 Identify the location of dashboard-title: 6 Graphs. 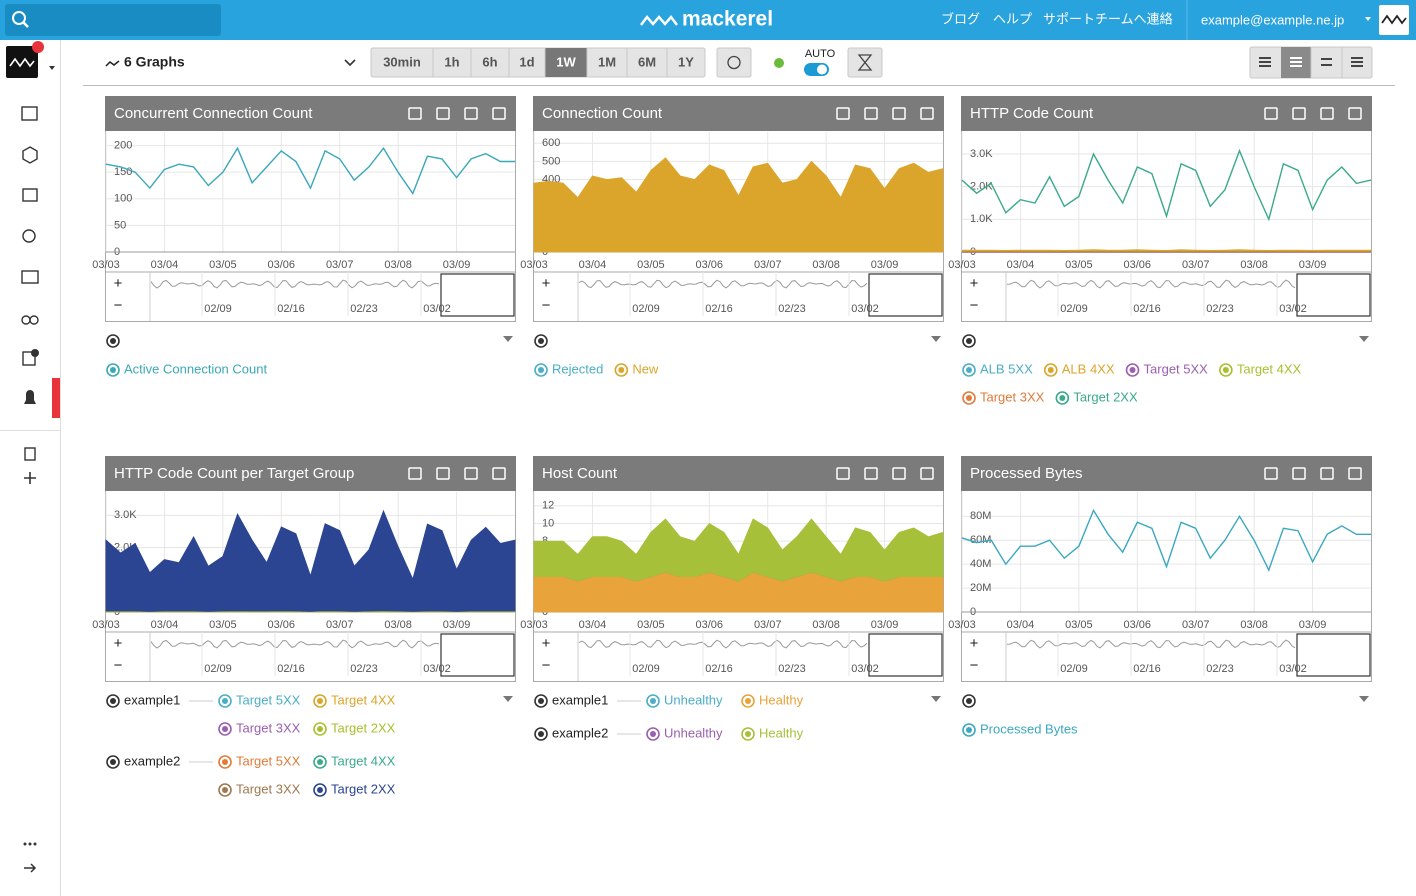
(154, 62).